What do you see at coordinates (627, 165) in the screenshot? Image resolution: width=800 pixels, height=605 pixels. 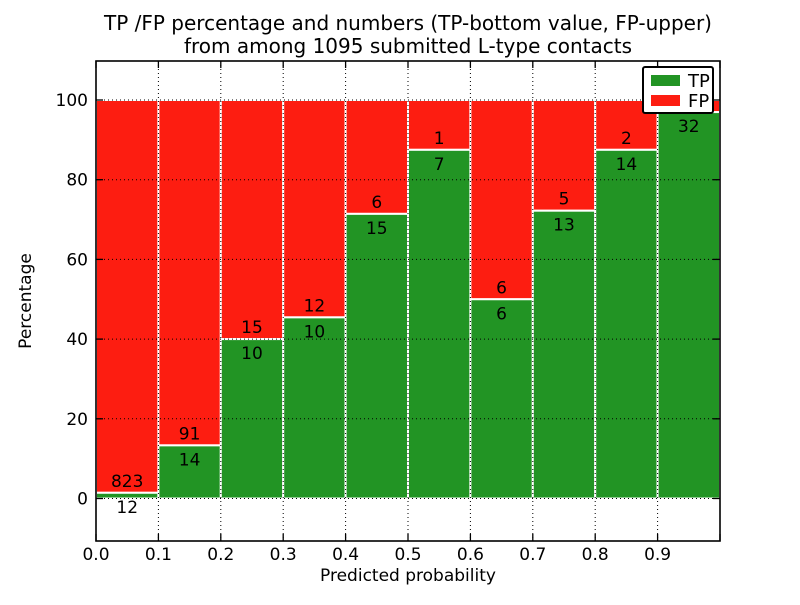 I see `tp-count-label-8: 14` at bounding box center [627, 165].